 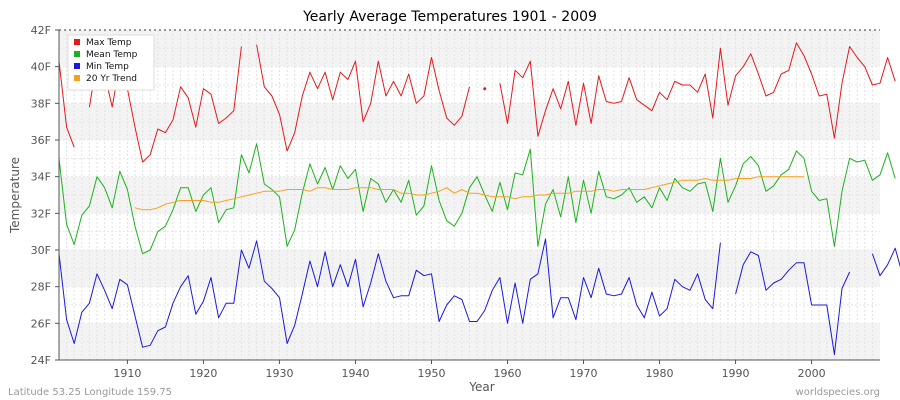 What do you see at coordinates (203, 373) in the screenshot?
I see `x-tick-label: 1920` at bounding box center [203, 373].